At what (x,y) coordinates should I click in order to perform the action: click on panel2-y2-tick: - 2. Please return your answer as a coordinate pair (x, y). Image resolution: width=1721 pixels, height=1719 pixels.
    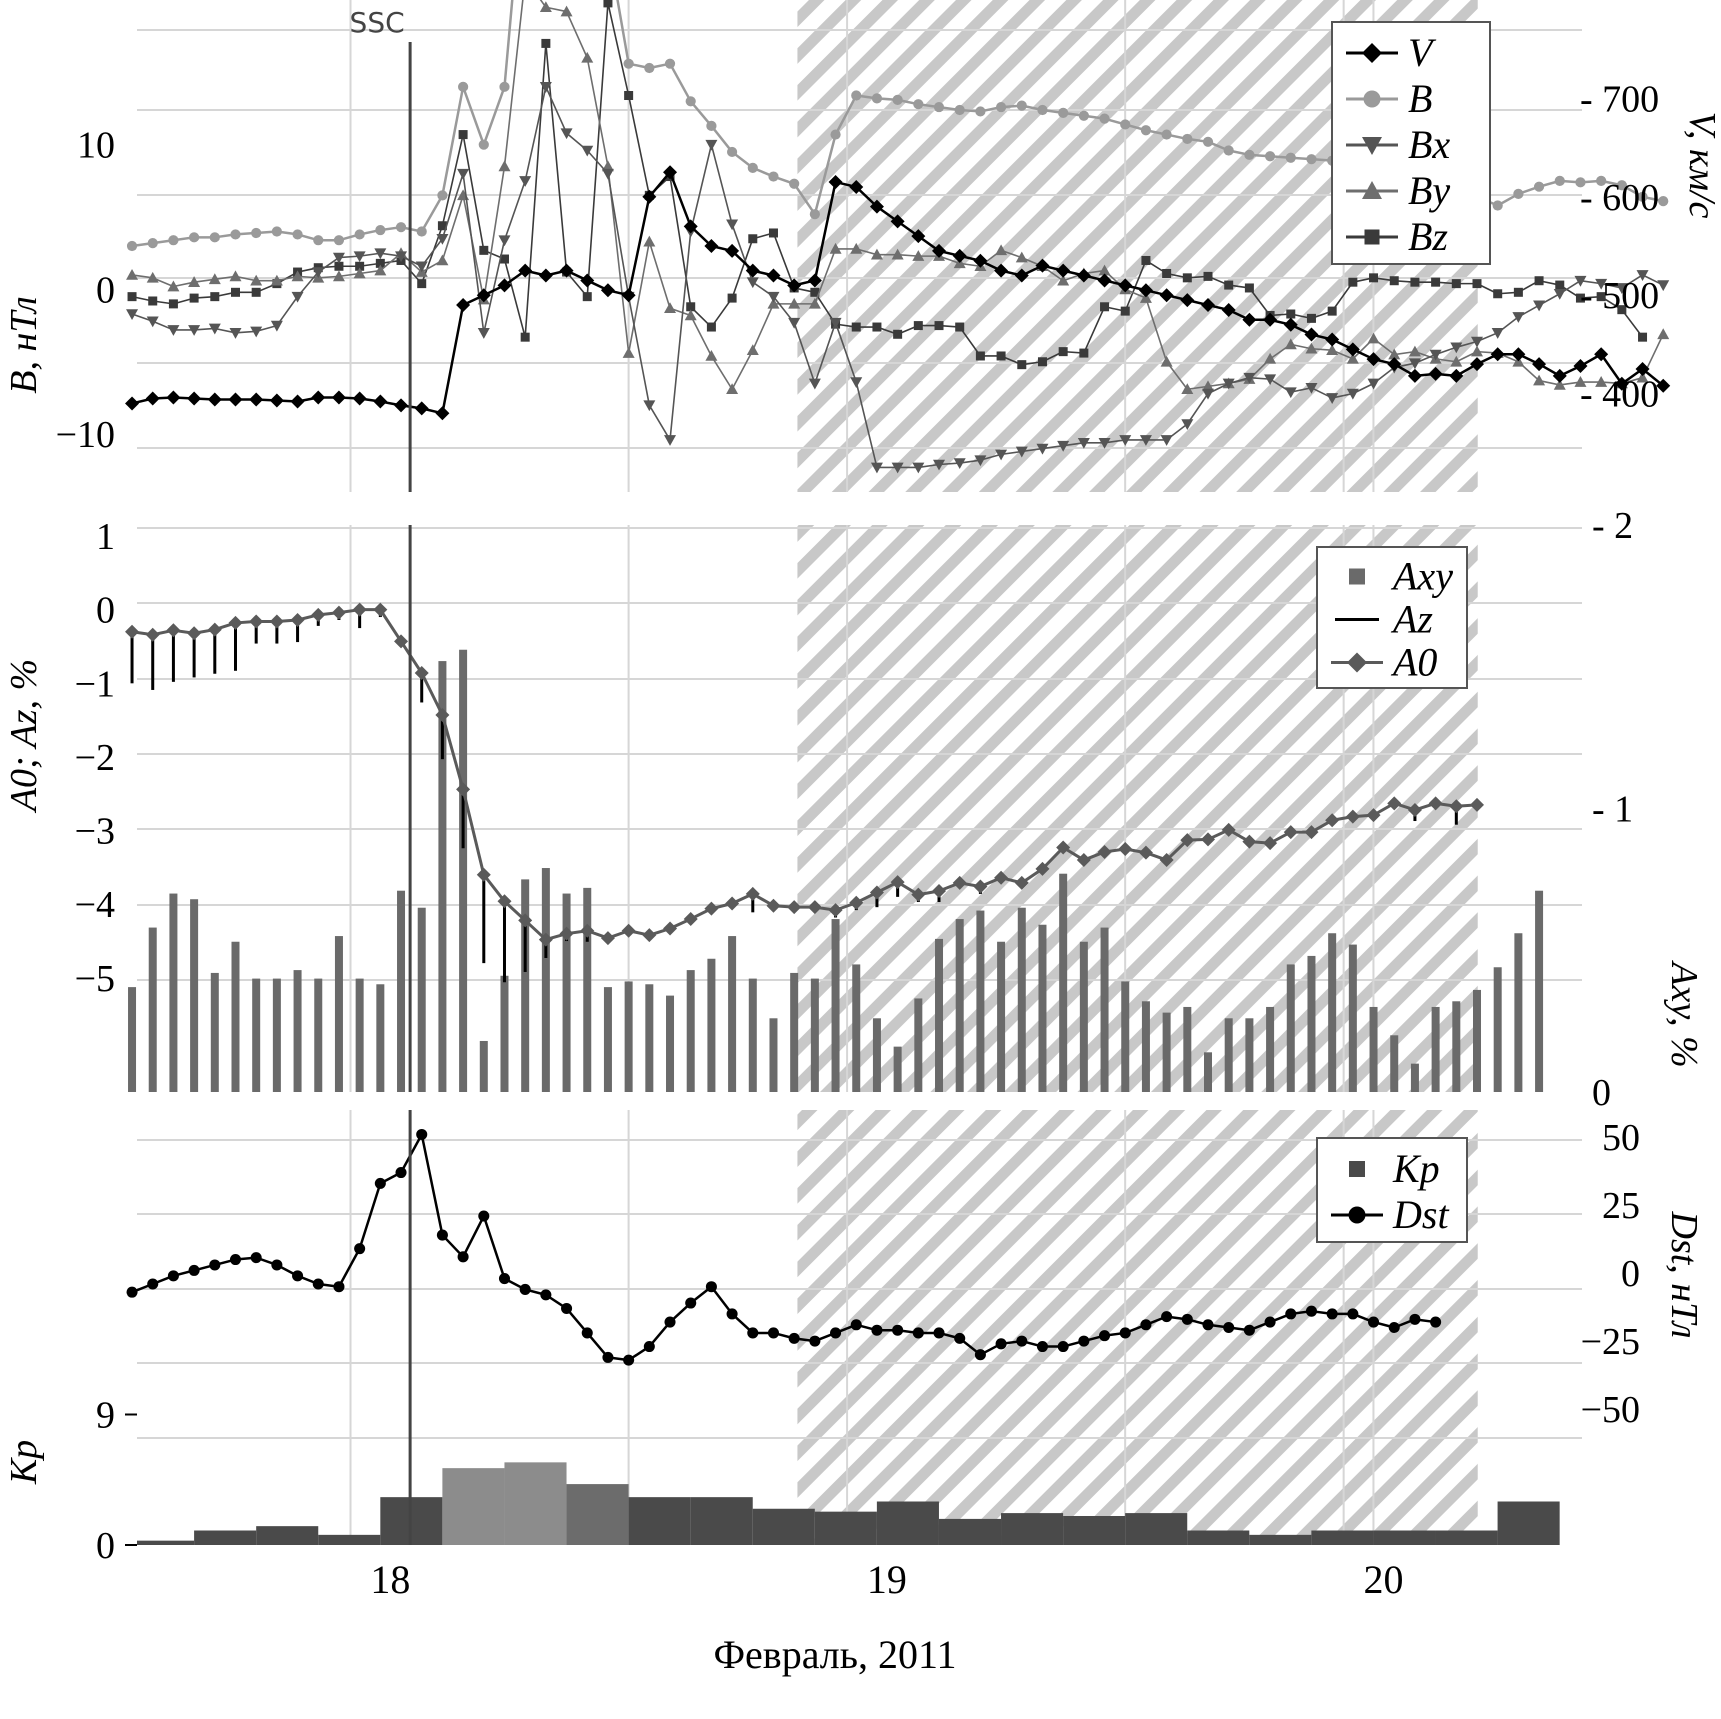
    Looking at the image, I should click on (1612, 526).